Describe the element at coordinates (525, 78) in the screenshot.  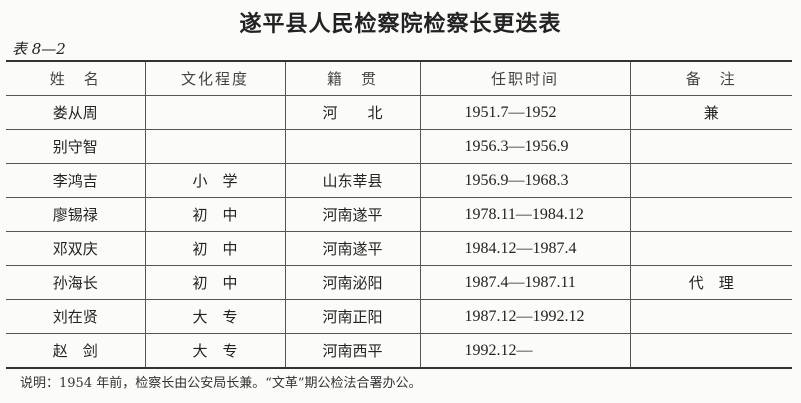
I see `header-term: 任职时间` at that location.